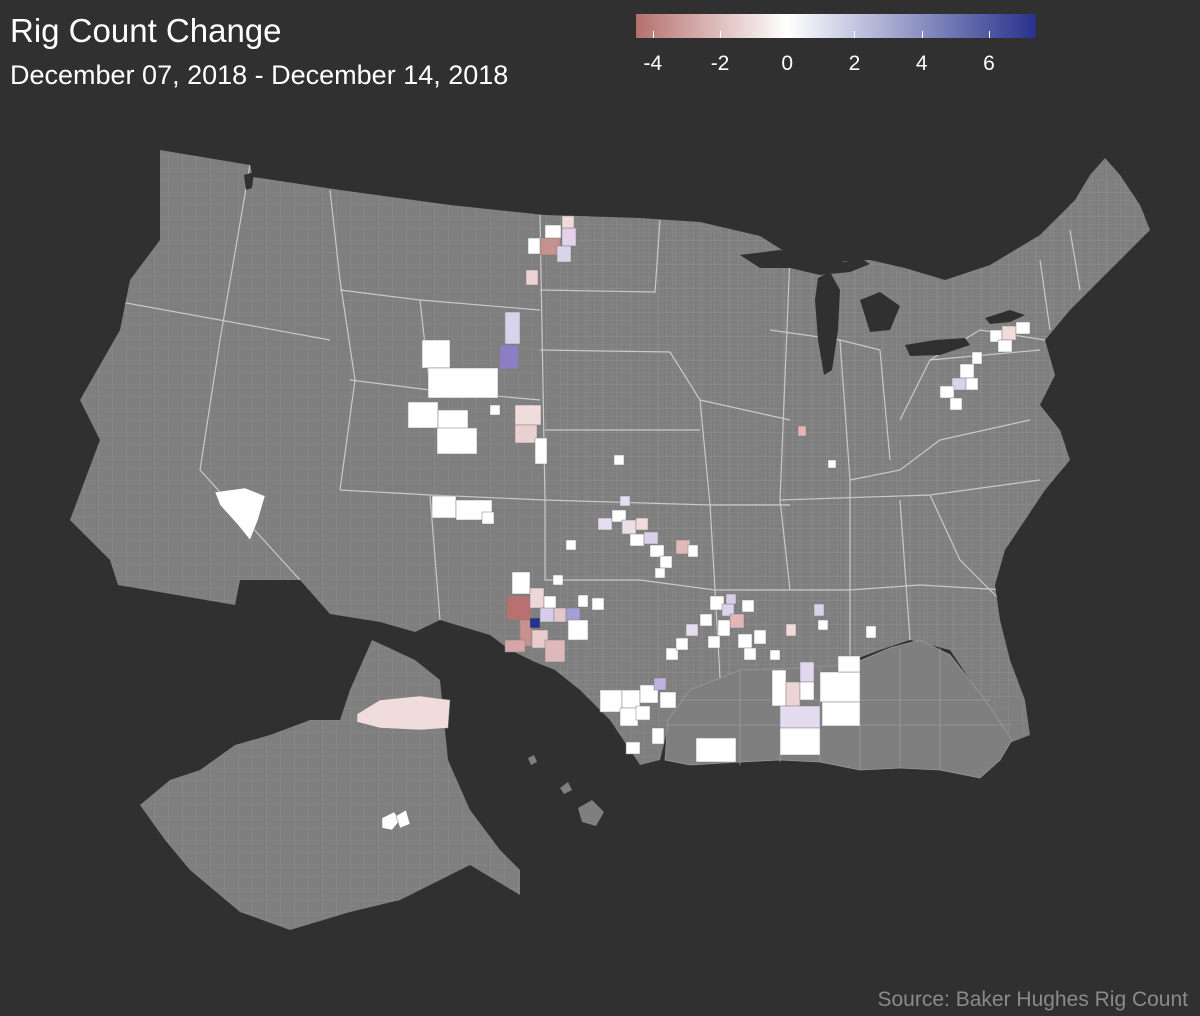 The width and height of the screenshot is (1200, 1016). I want to click on legend-color-bar, so click(836, 26).